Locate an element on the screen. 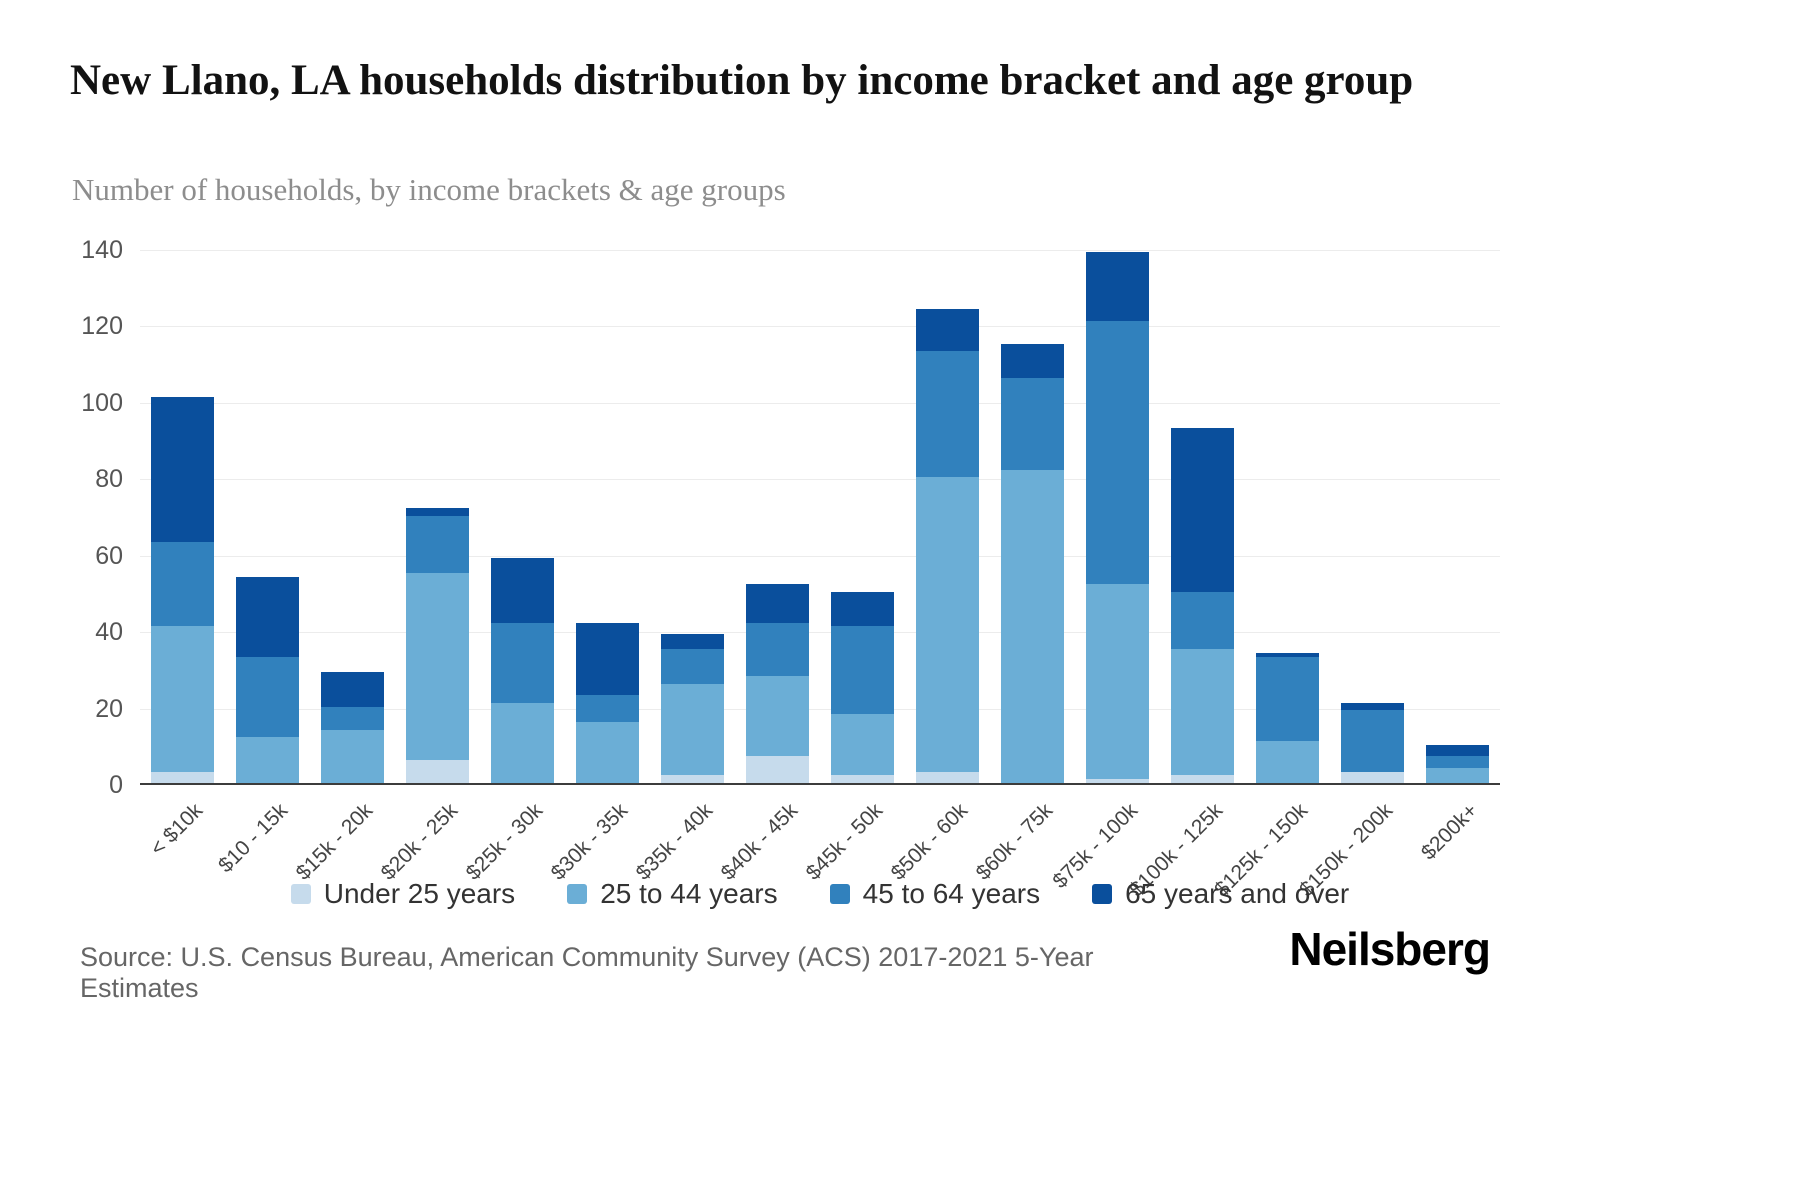  legend-item: 65 years and over is located at coordinates (1220, 894).